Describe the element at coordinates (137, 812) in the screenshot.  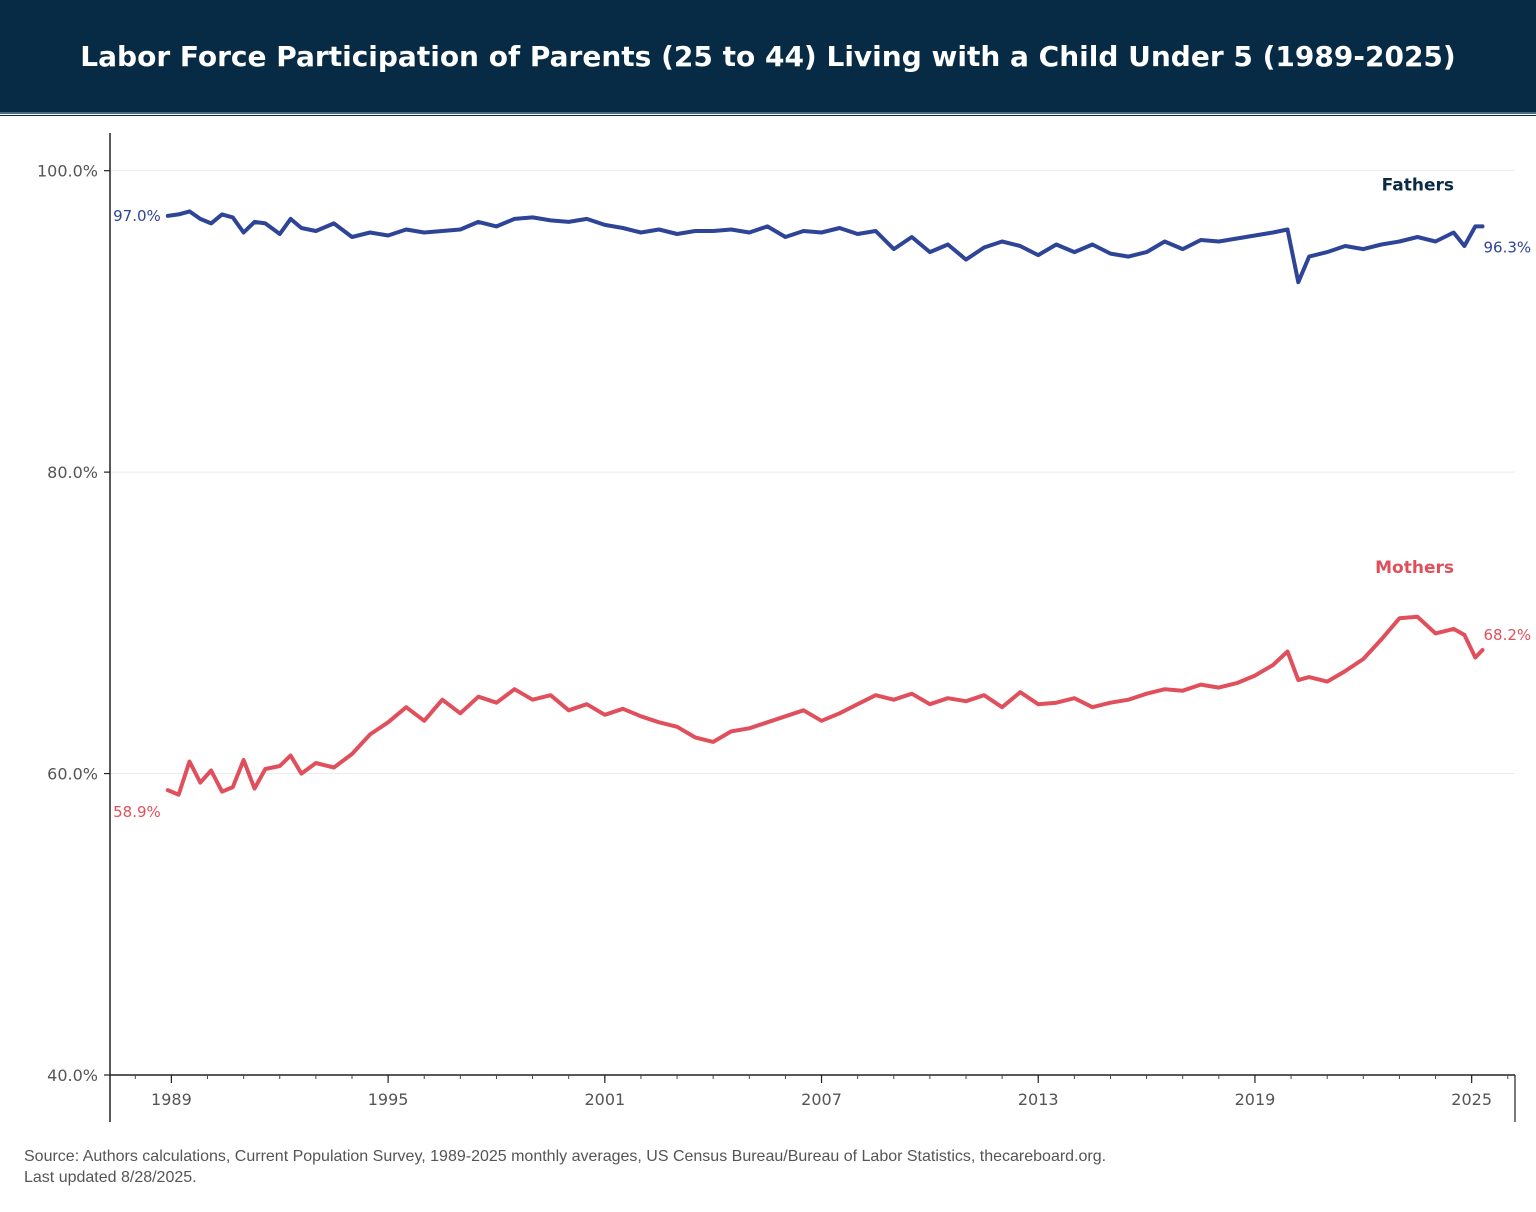
I see `start-value-label: 58.9%` at that location.